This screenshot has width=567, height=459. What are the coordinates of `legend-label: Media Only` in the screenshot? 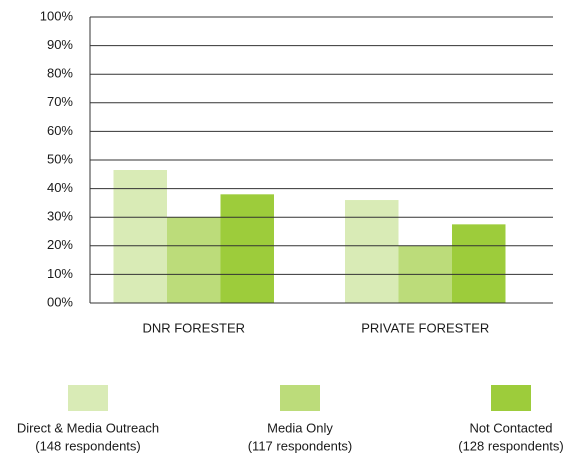 It's located at (300, 427).